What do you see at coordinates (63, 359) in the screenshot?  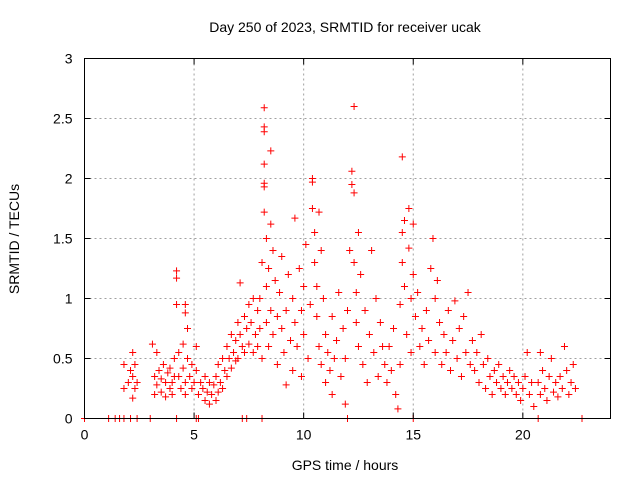 I see `y-tick-label: 0.5` at bounding box center [63, 359].